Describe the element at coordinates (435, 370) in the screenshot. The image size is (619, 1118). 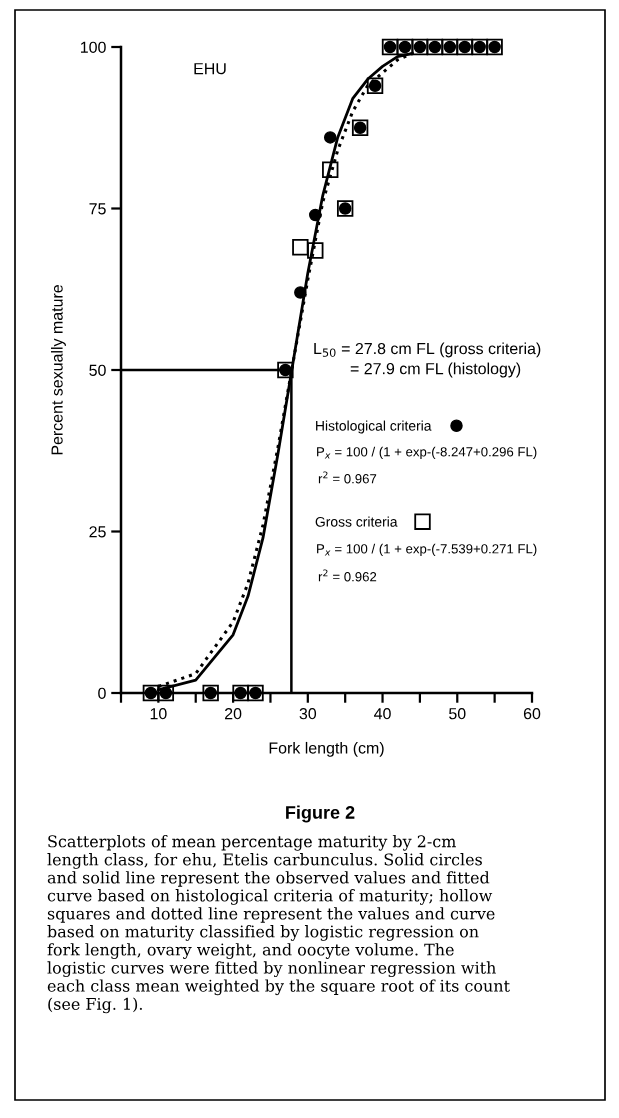
I see `annotation: = 27.9 cm FL (histology)` at that location.